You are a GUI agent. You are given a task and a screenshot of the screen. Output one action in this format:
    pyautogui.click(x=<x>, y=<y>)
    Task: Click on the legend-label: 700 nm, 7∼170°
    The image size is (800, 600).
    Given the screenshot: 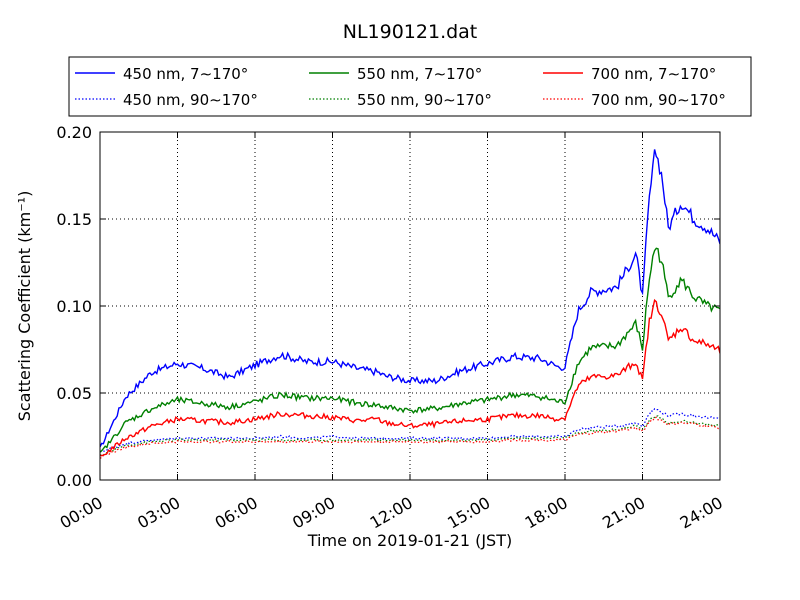 What is the action you would take?
    pyautogui.click(x=653, y=74)
    